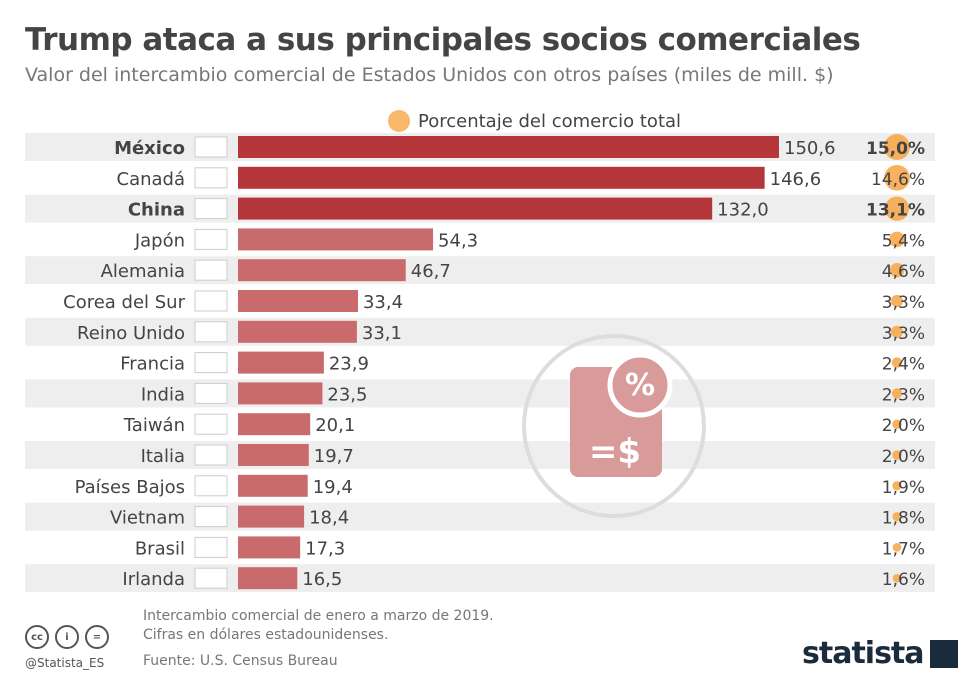 This screenshot has height=684, width=960. What do you see at coordinates (614, 426) in the screenshot?
I see `watermark-circle` at bounding box center [614, 426].